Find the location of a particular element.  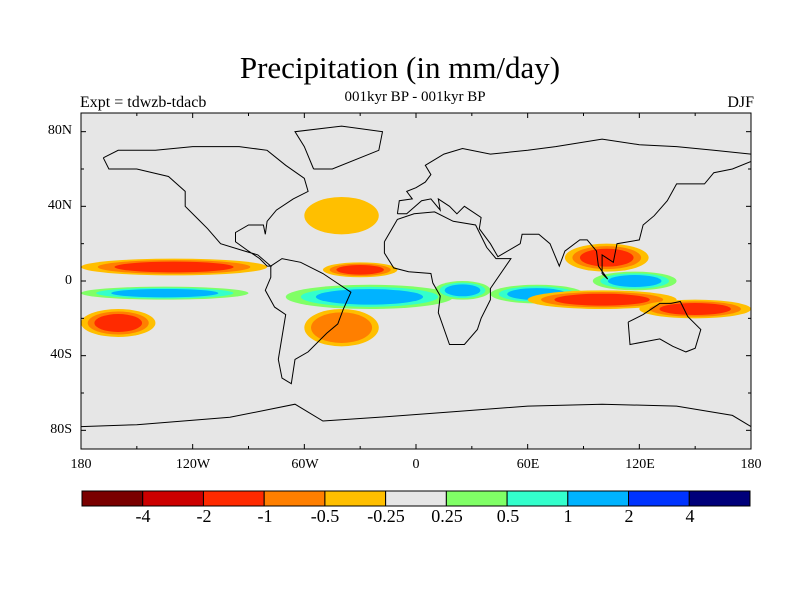

y-tick-label: 80S is located at coordinates (61, 429).